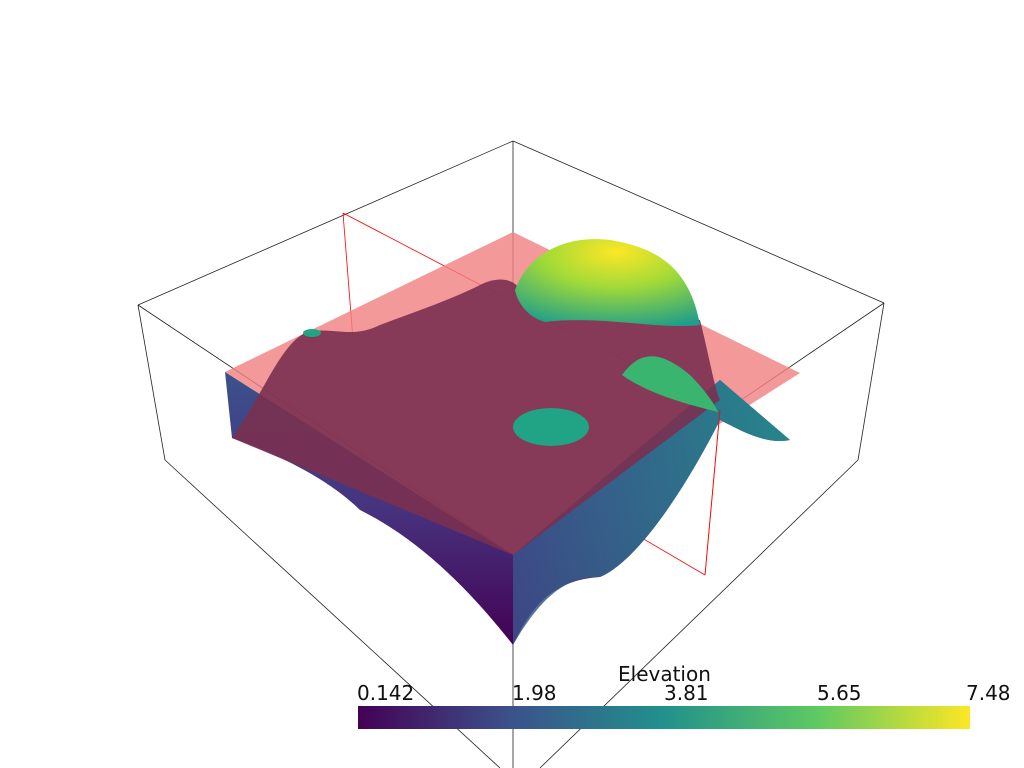  Describe the element at coordinates (712, 492) in the screenshot. I see `slice-outline-front` at that location.